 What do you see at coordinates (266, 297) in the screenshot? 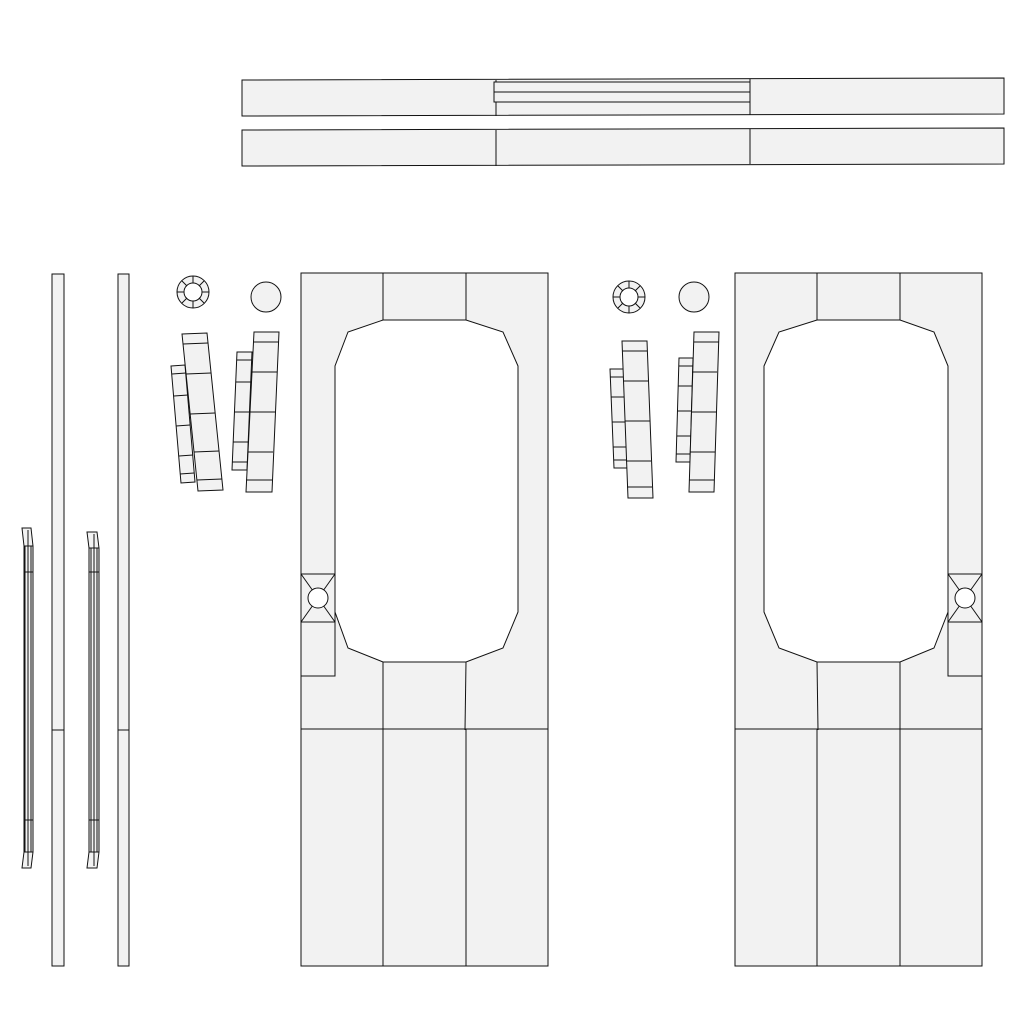
I see `disc-piece-left` at bounding box center [266, 297].